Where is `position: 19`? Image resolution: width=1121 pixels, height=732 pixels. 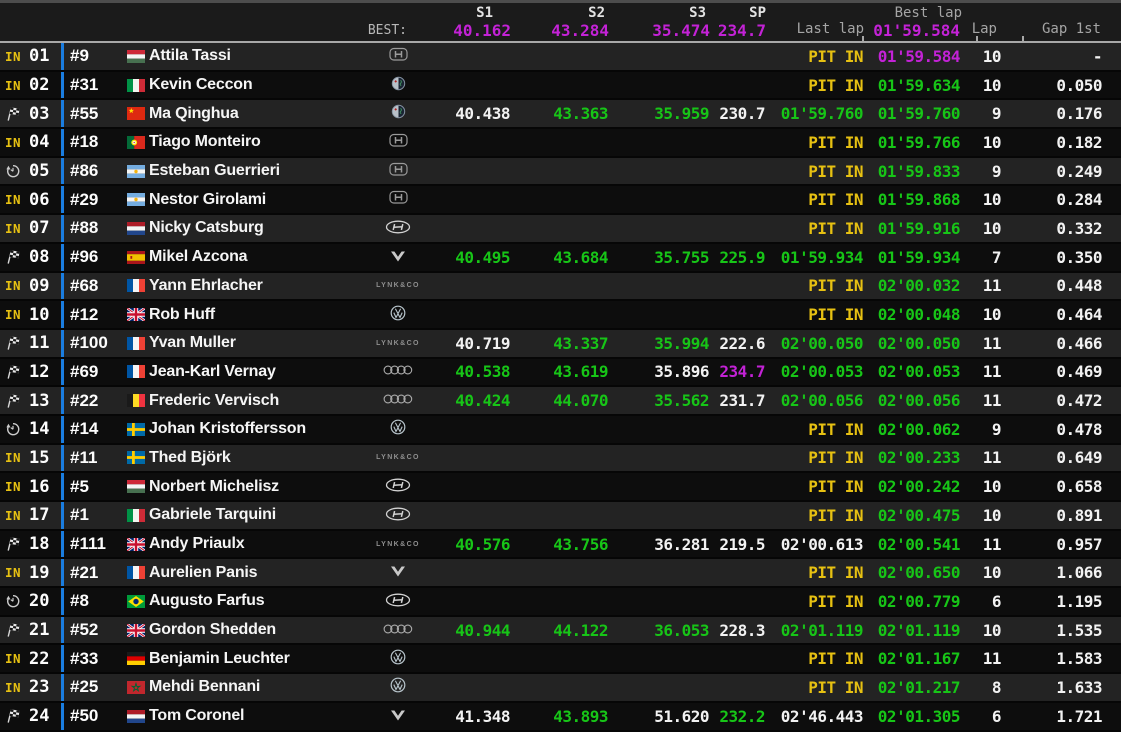 position: 19 is located at coordinates (39, 572).